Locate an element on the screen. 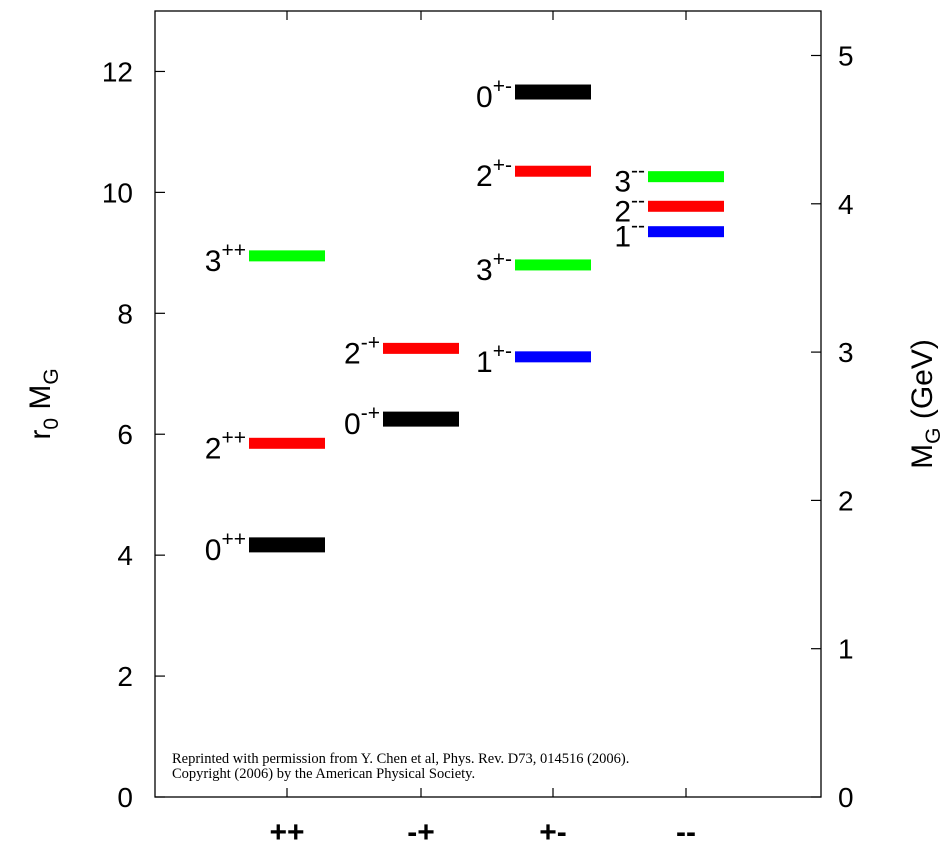 This screenshot has height=846, width=943. left-tick-label: 10 is located at coordinates (117, 192).